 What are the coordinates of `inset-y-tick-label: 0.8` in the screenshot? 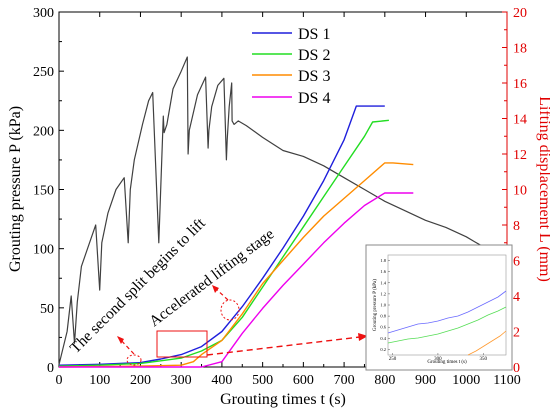 It's located at (383, 316).